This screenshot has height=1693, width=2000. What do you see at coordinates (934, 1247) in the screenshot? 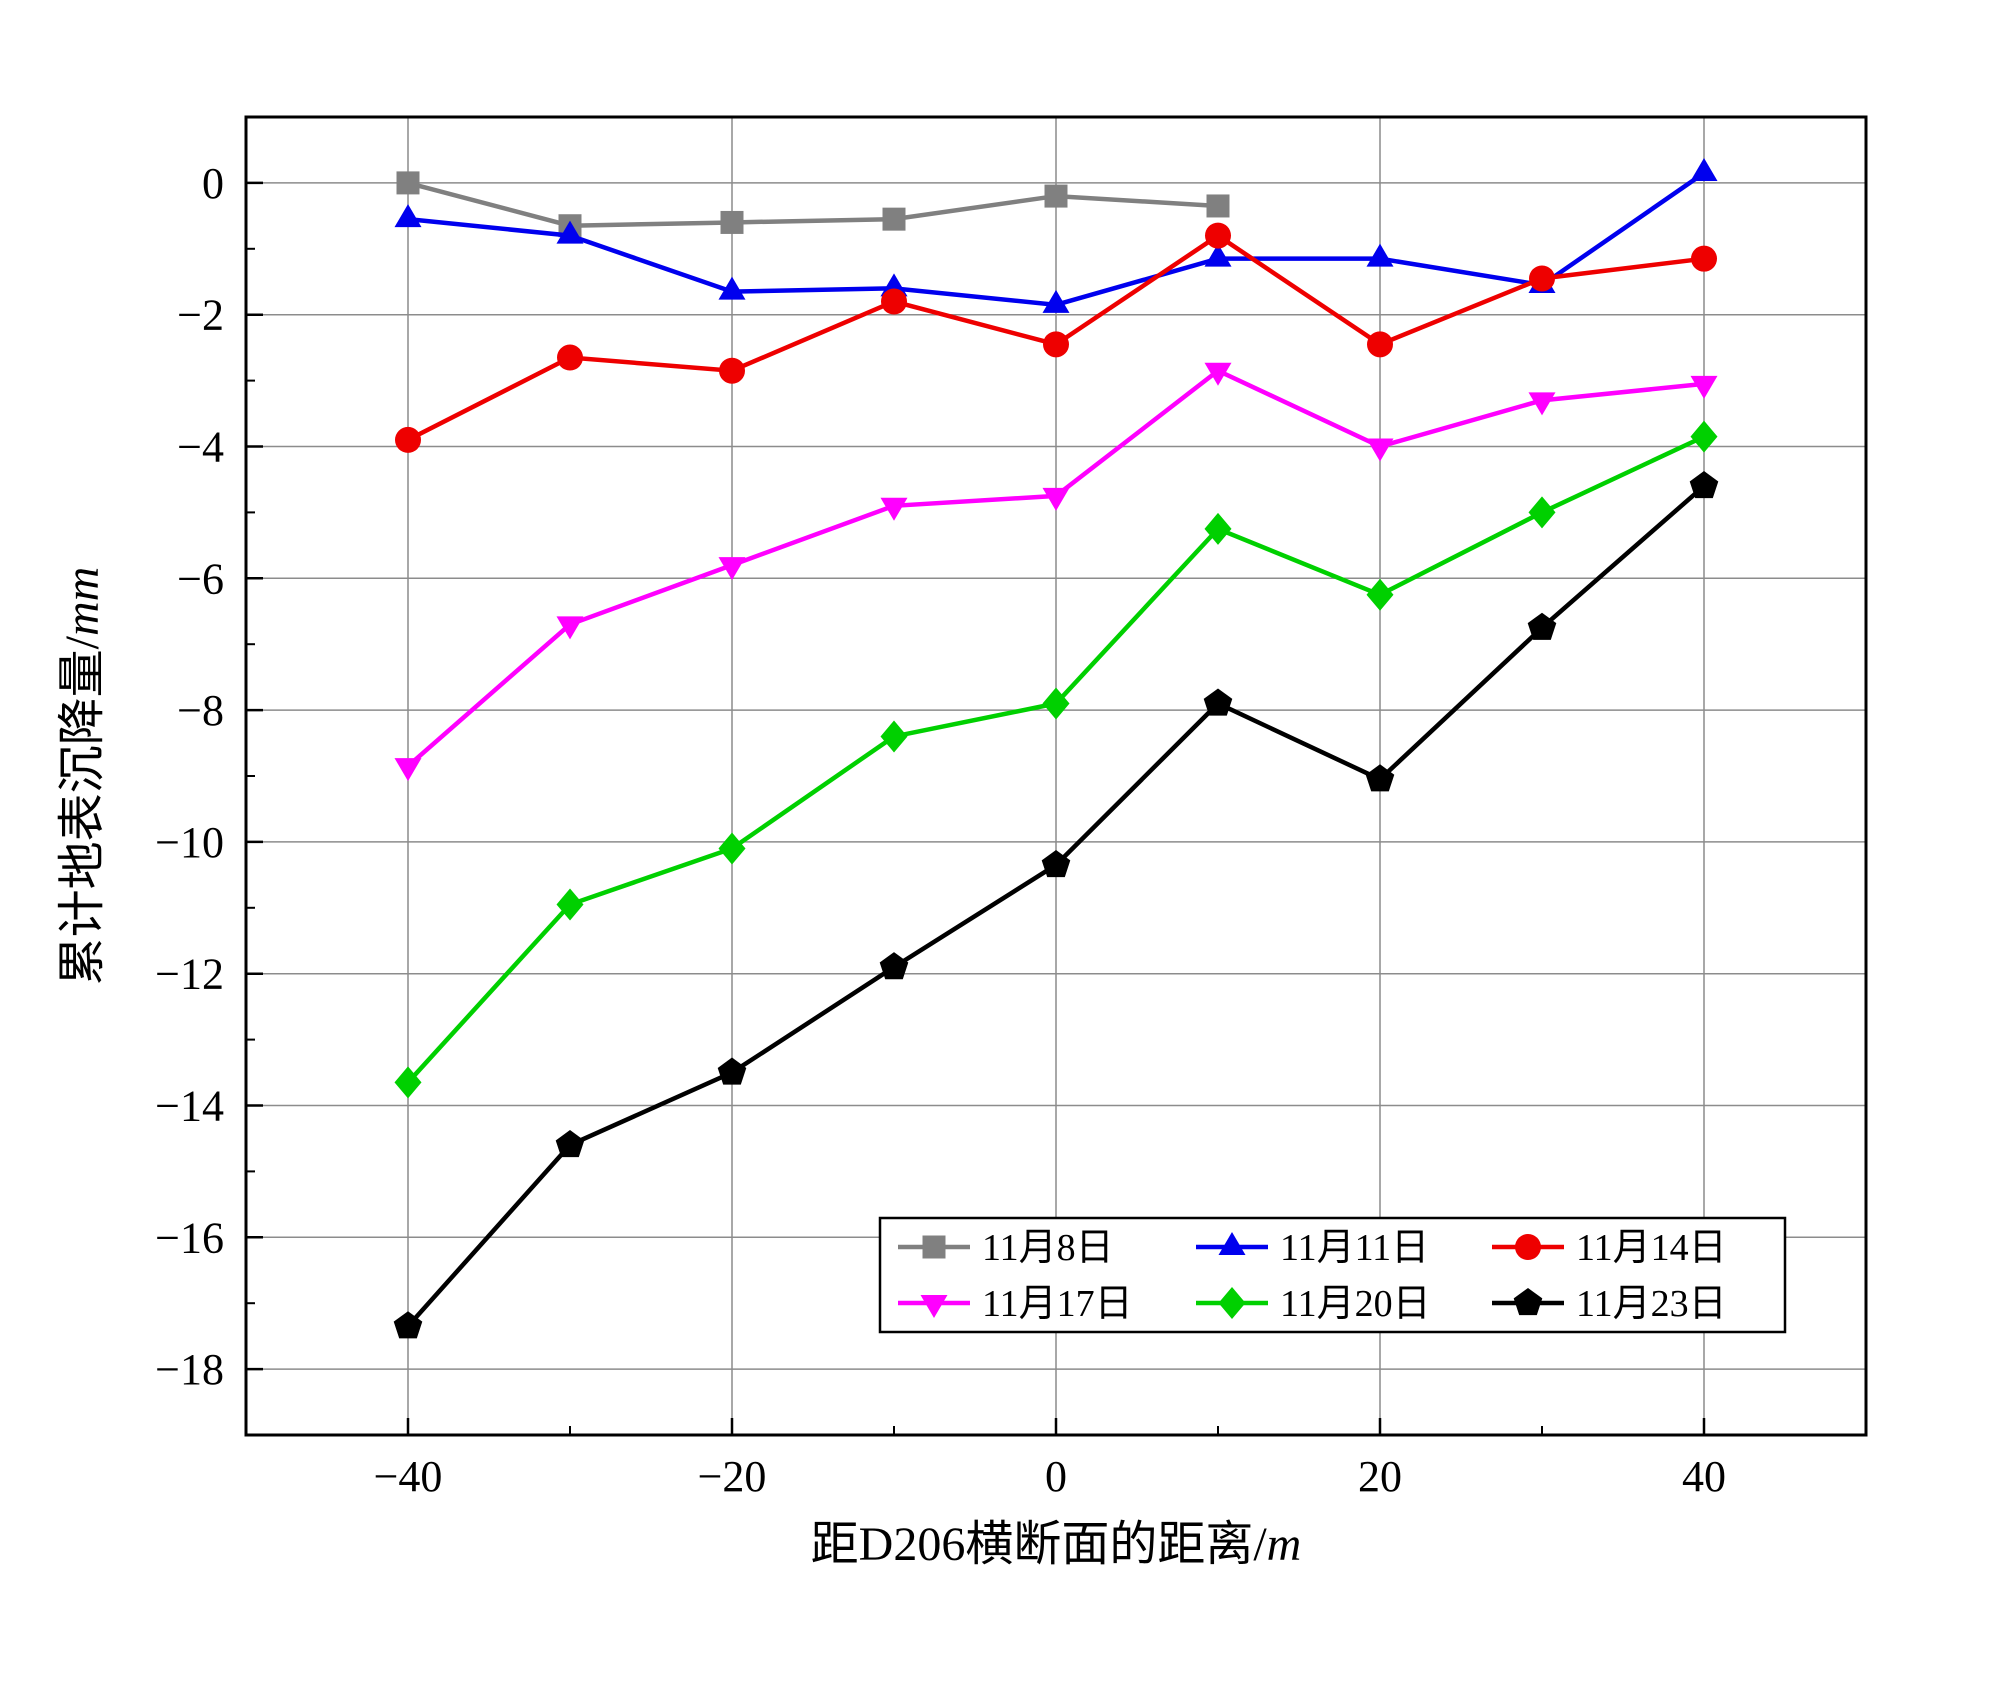
I see `legend-marker-square` at bounding box center [934, 1247].